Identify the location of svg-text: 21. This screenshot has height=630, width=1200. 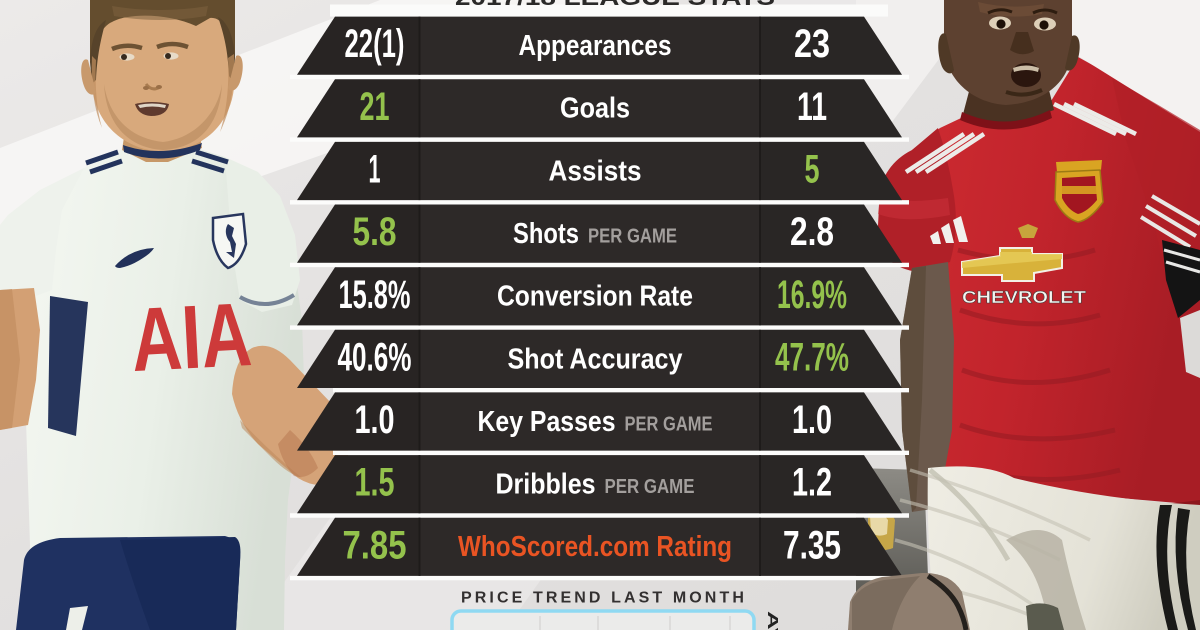
(375, 107).